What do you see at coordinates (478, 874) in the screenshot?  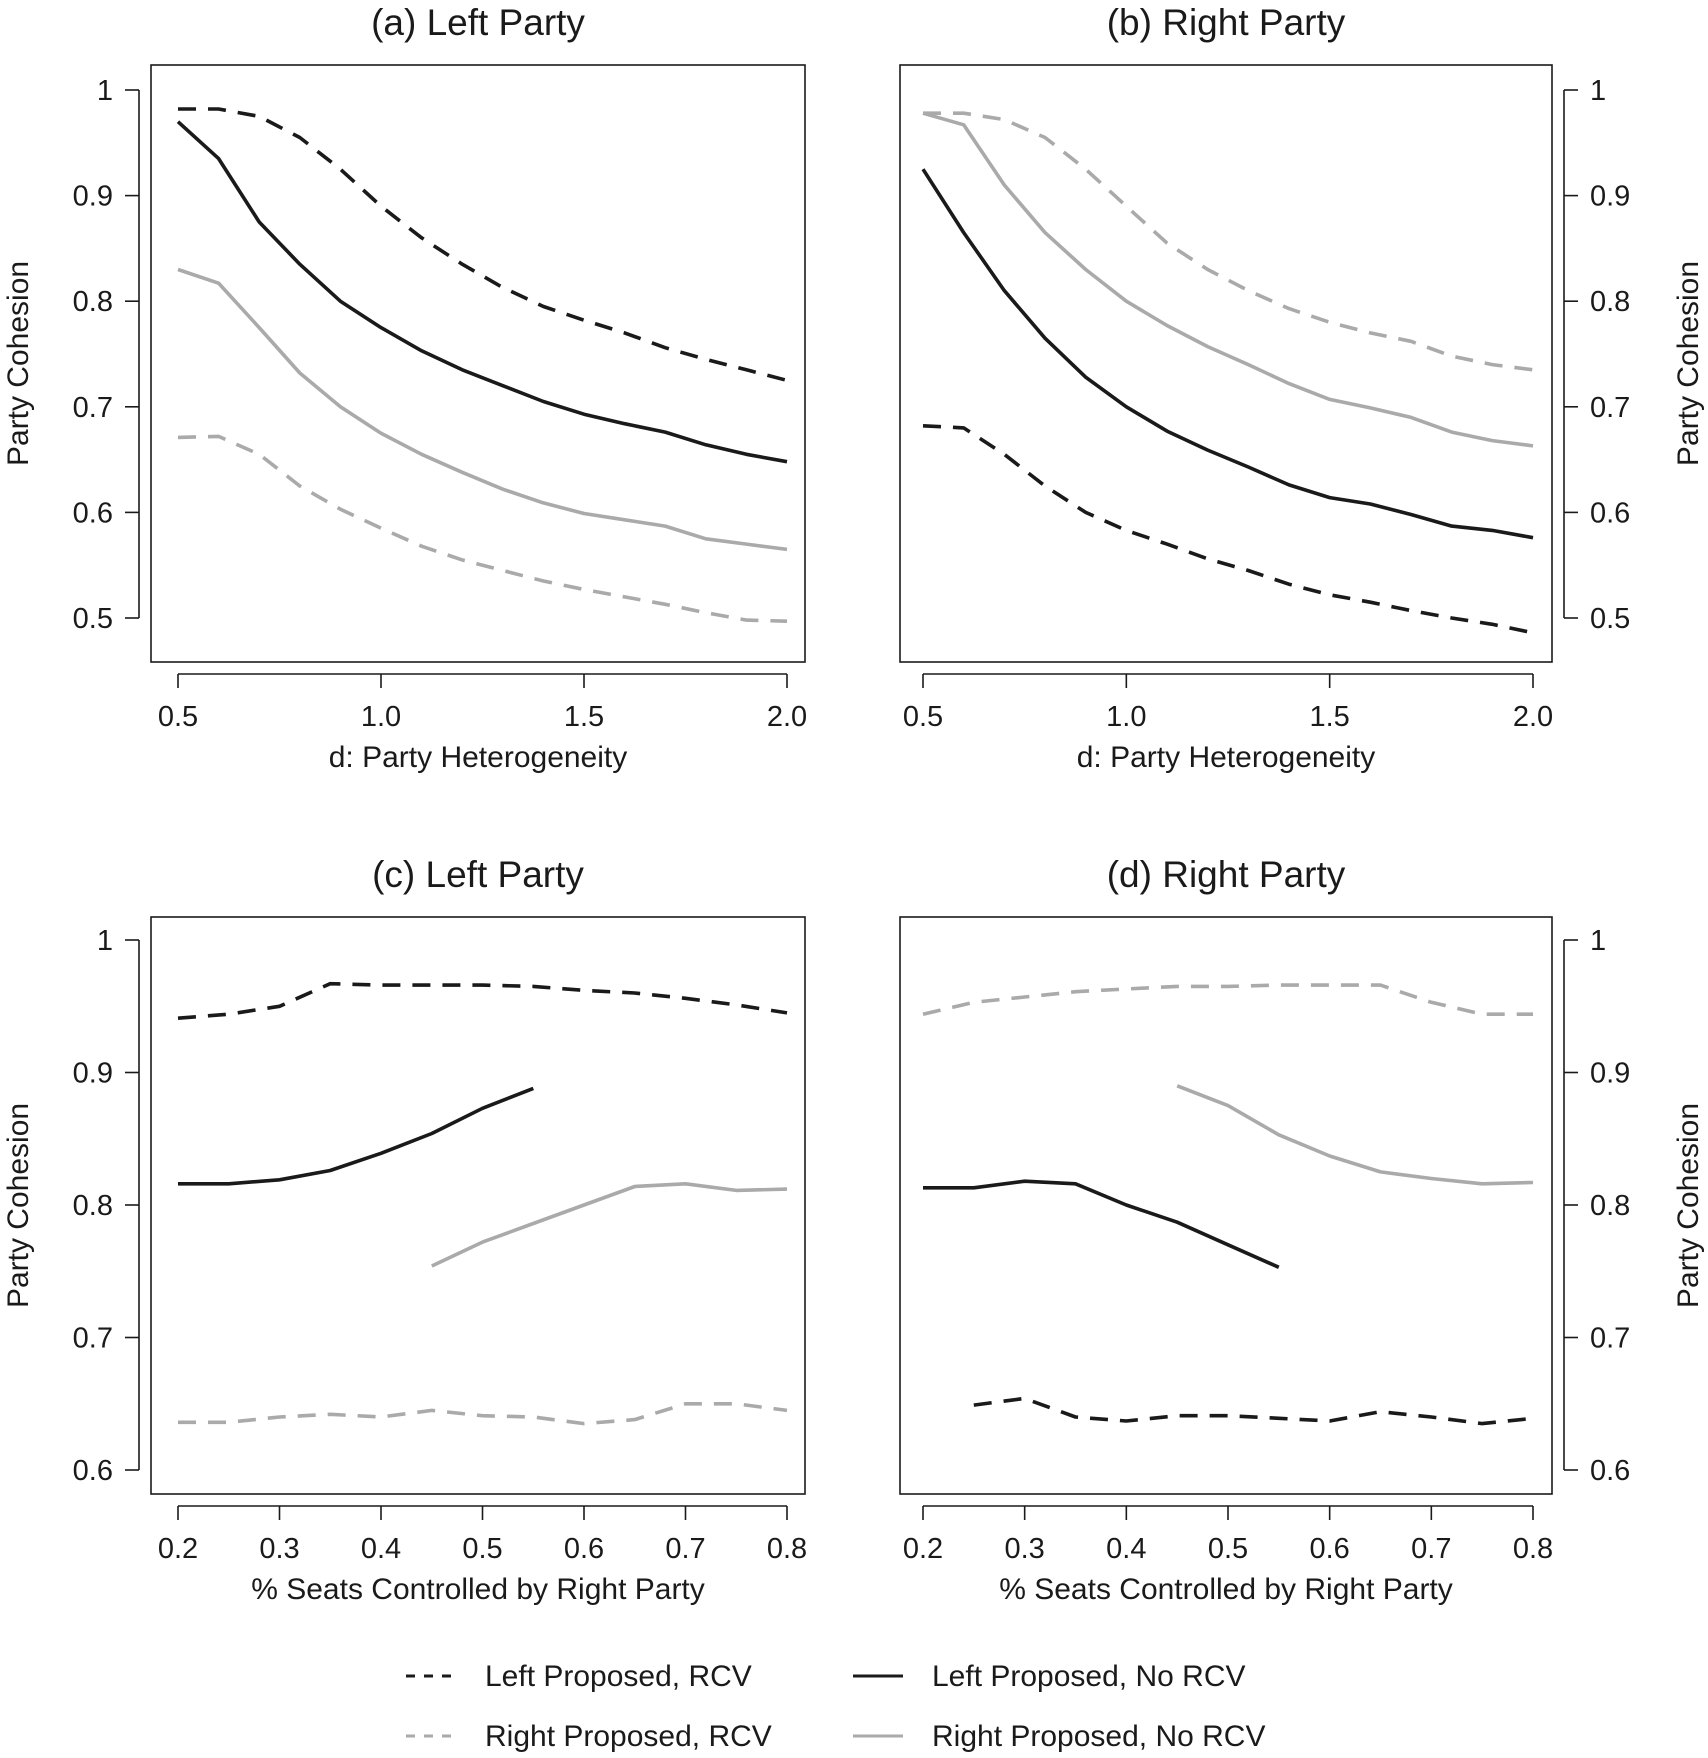 I see `chart-title: (c) Left Party` at bounding box center [478, 874].